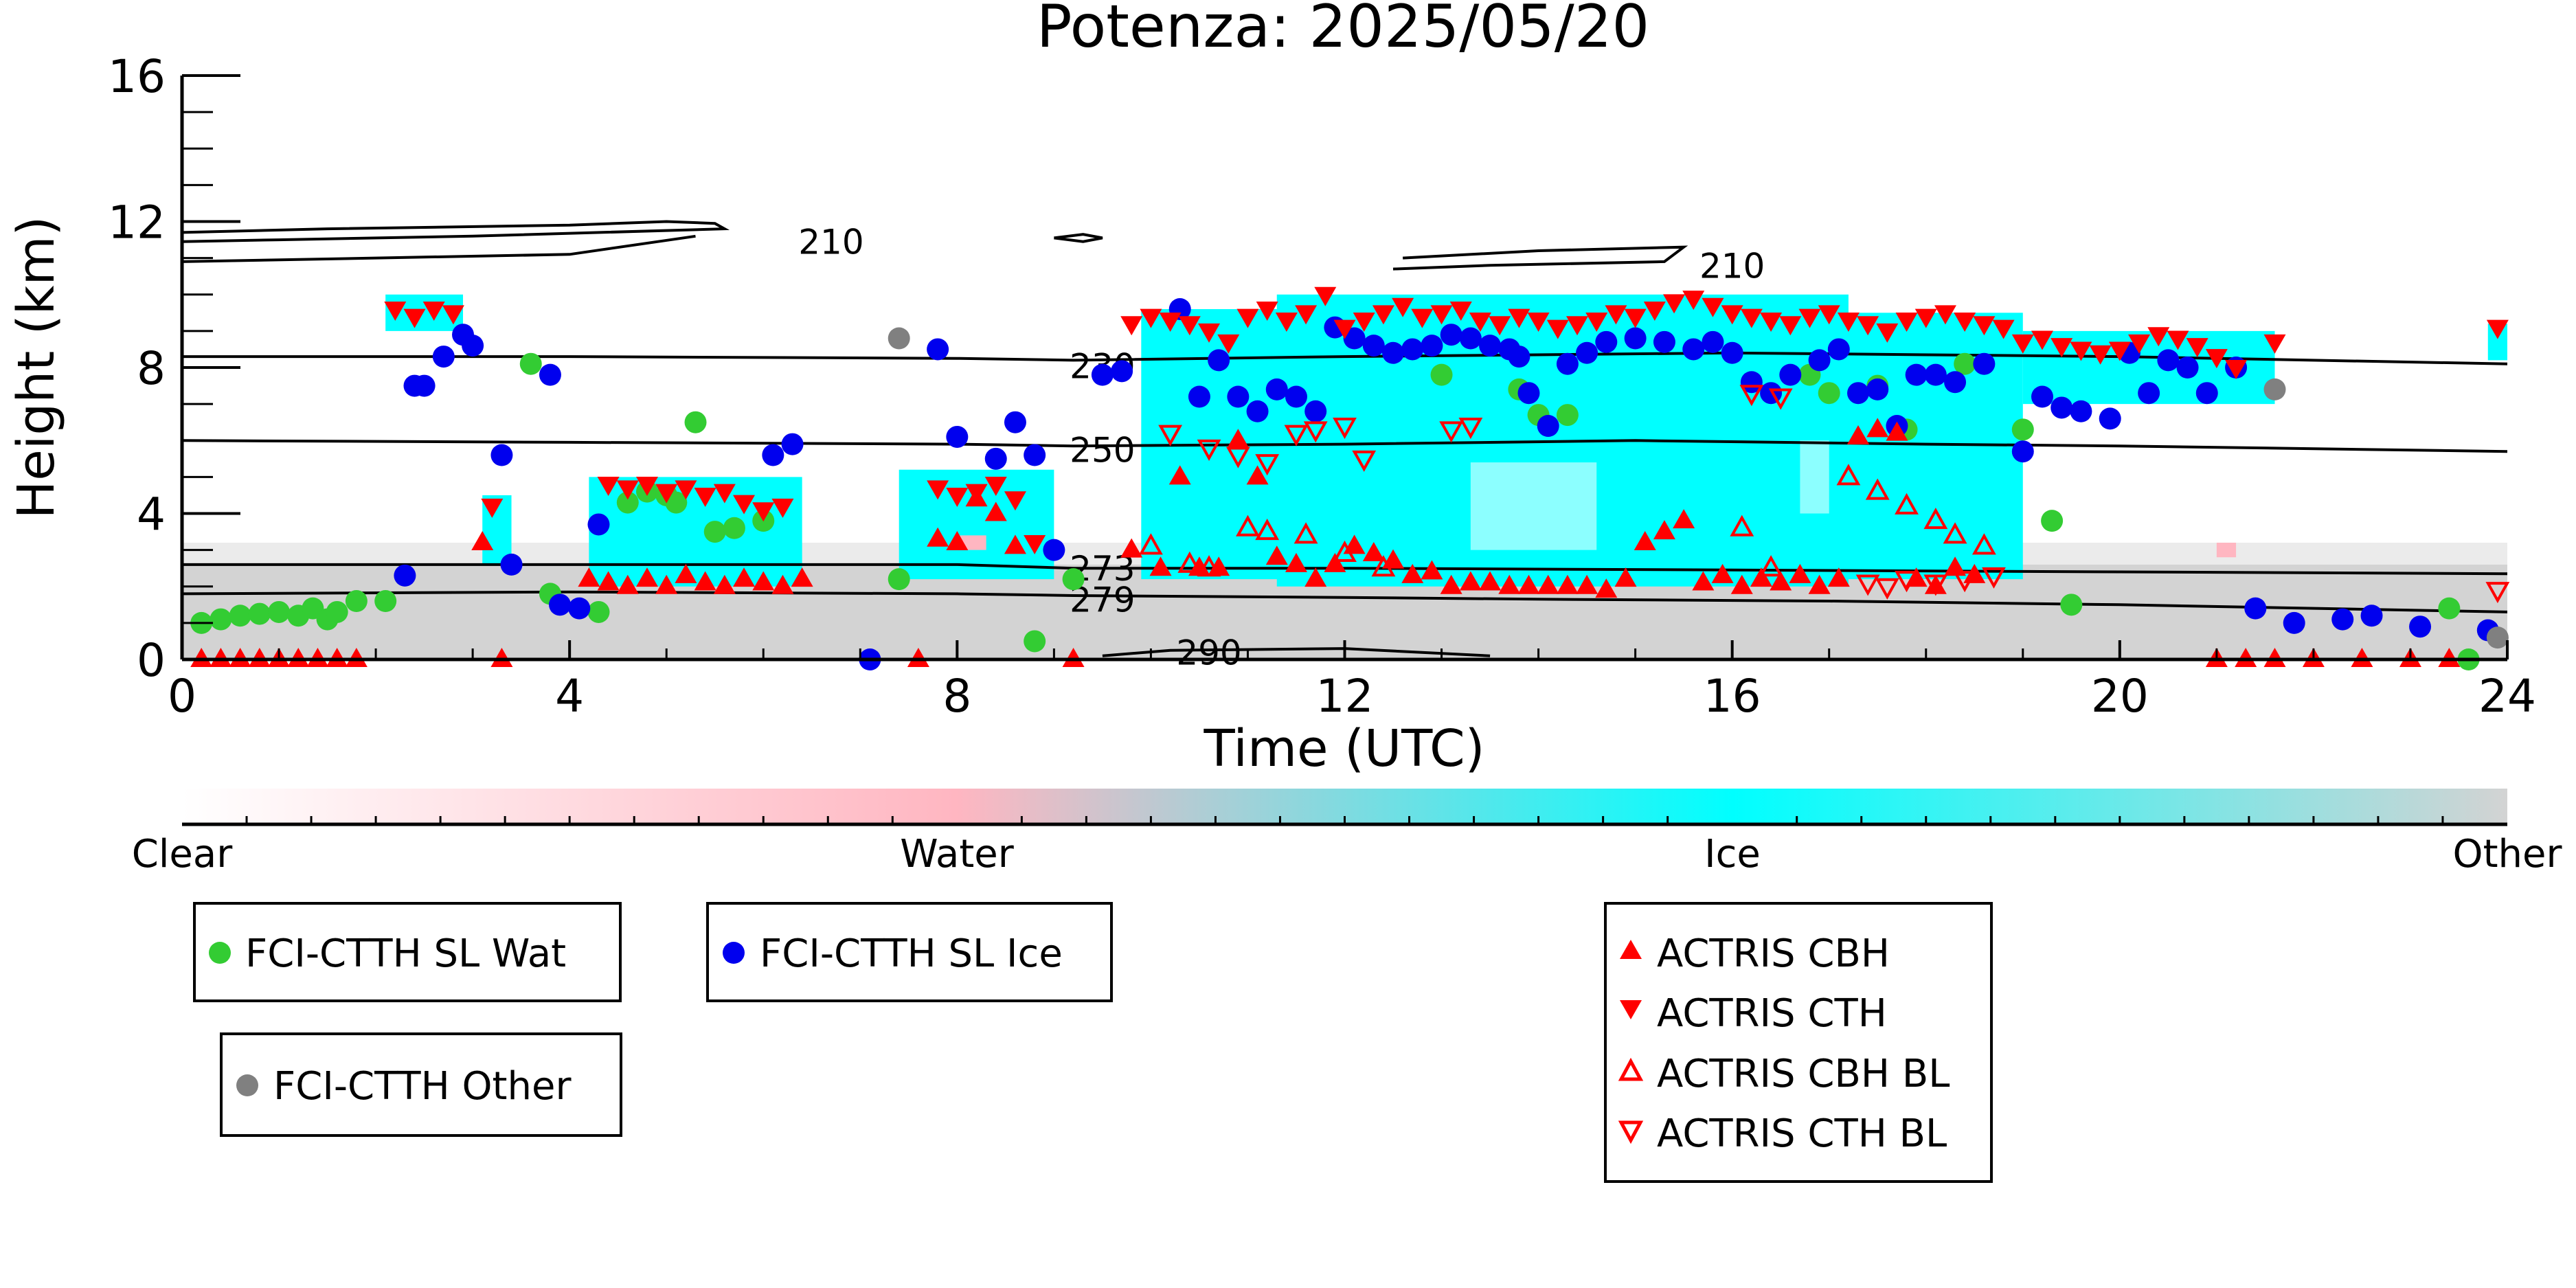  Describe the element at coordinates (2507, 696) in the screenshot. I see `x-tick-label: 24` at that location.